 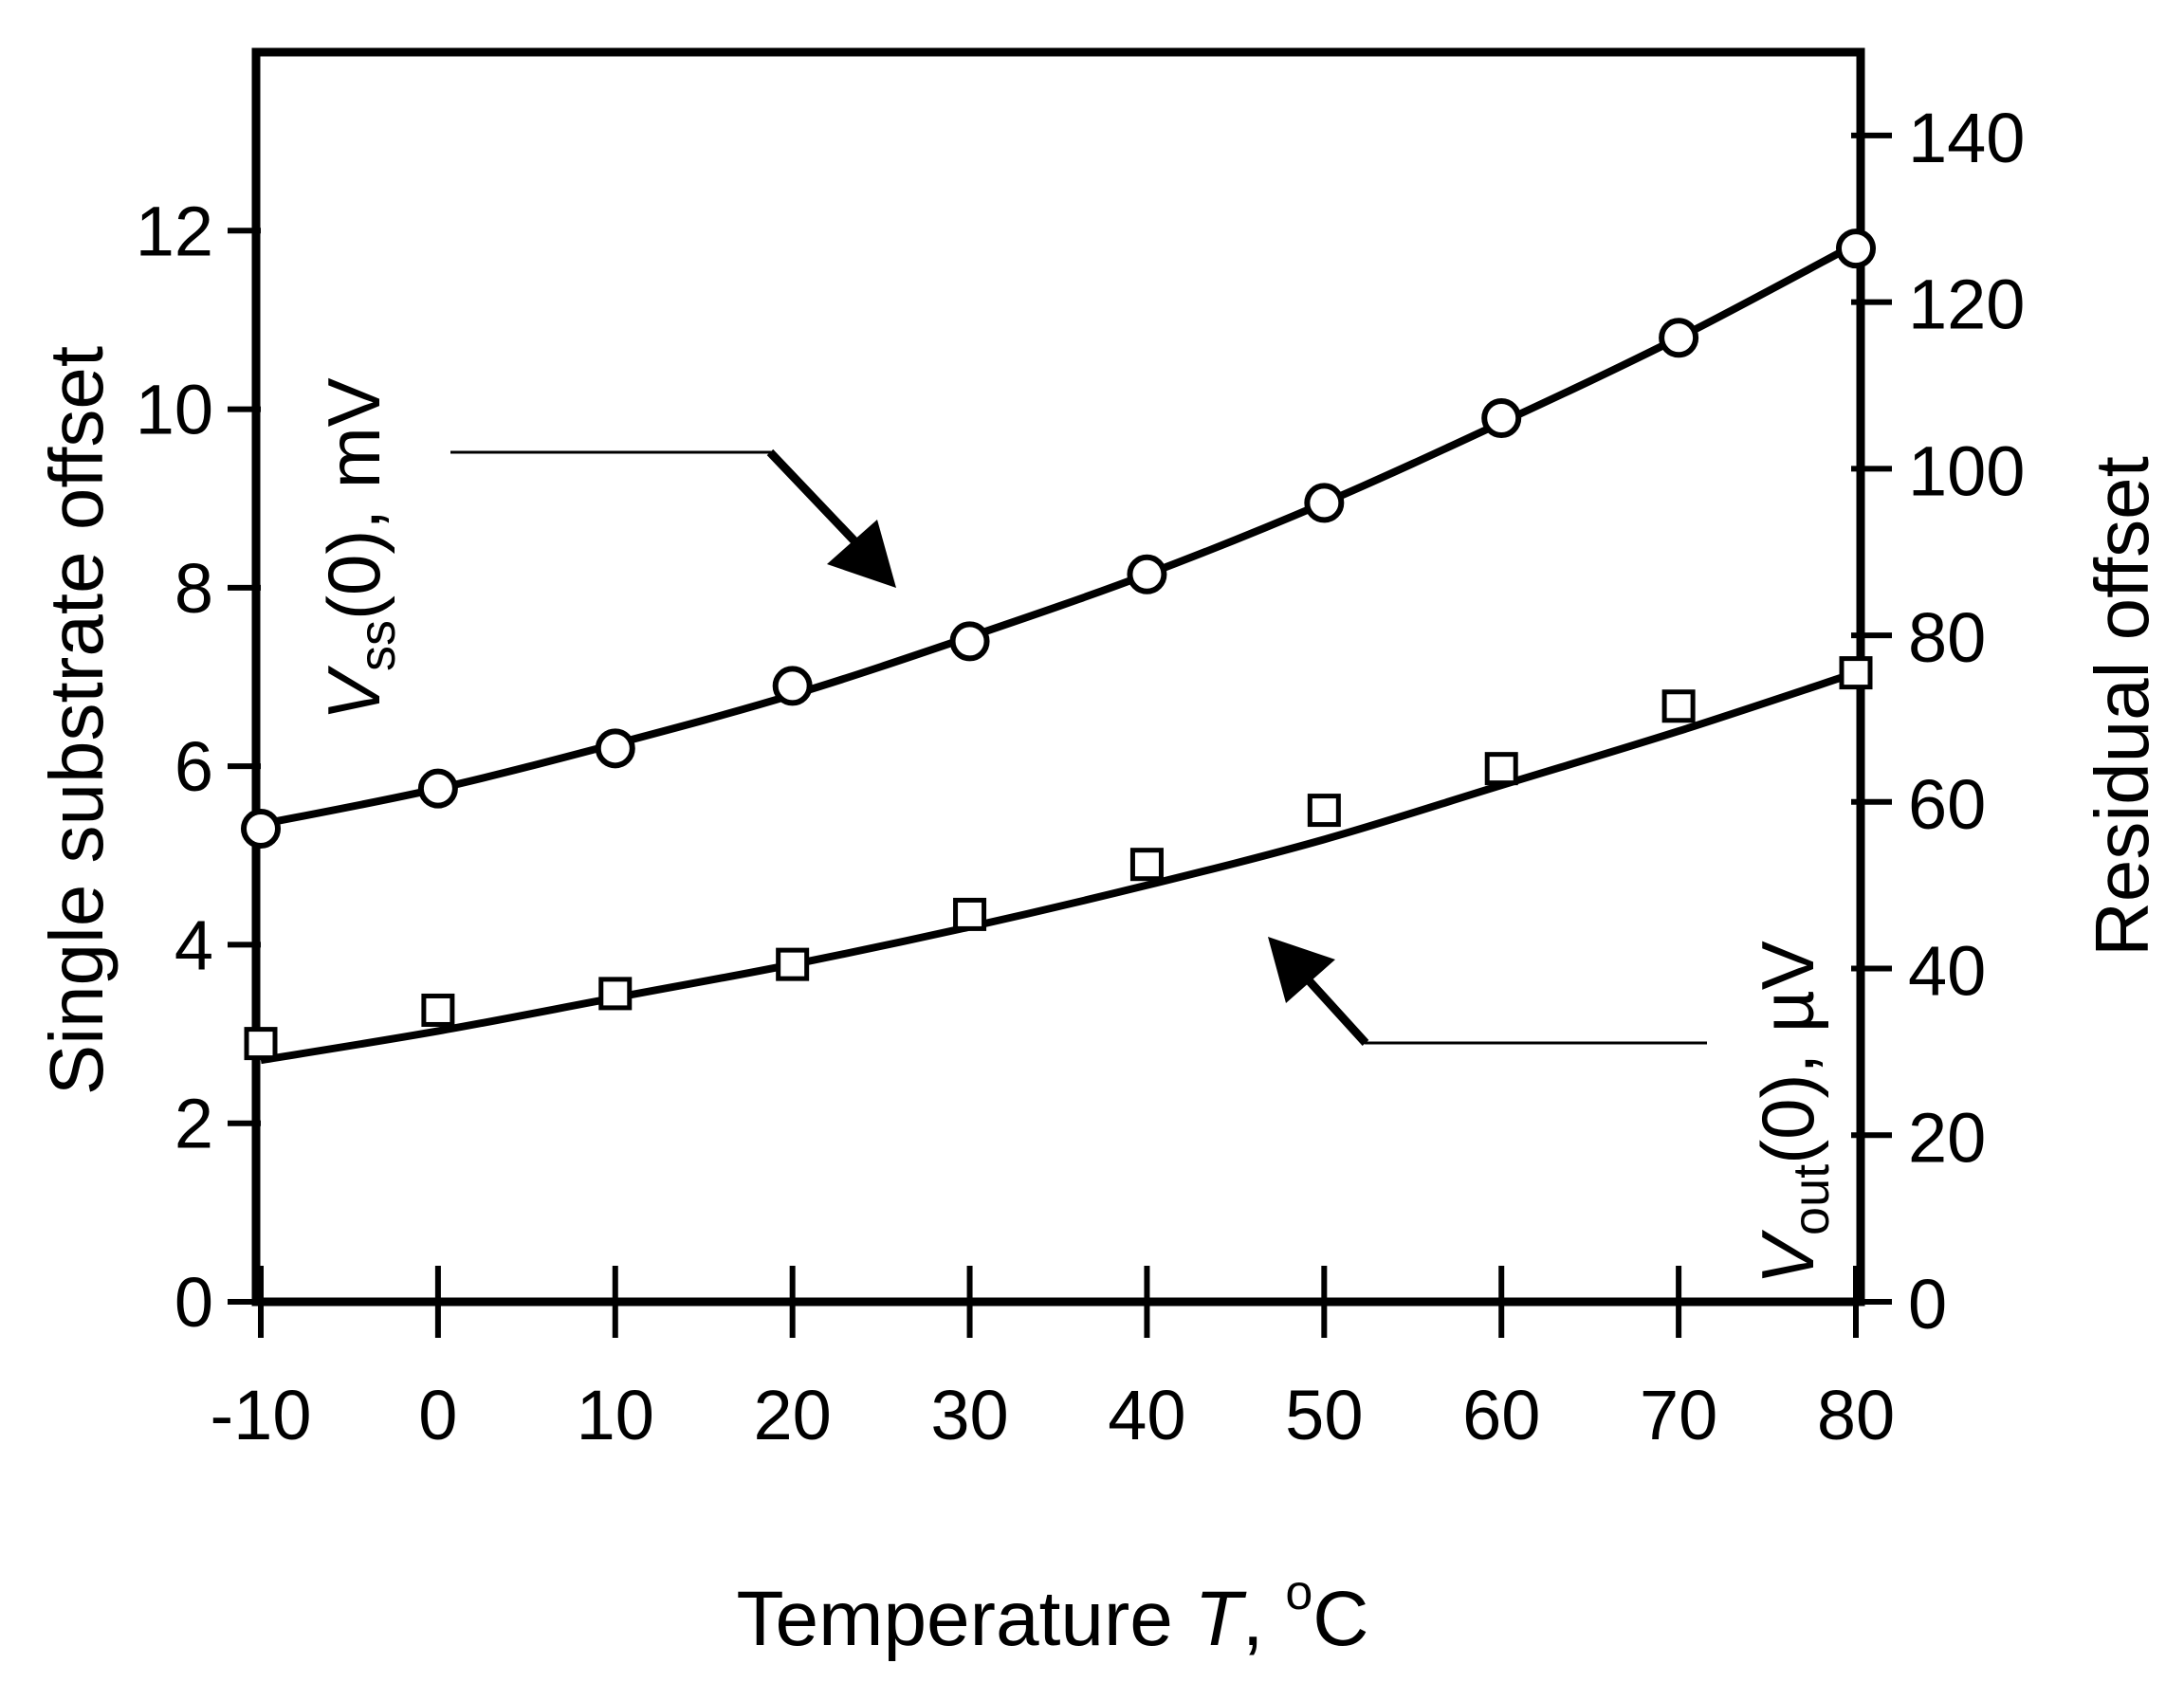 What do you see at coordinates (1928, 1305) in the screenshot?
I see `right-y-tick-label: 0` at bounding box center [1928, 1305].